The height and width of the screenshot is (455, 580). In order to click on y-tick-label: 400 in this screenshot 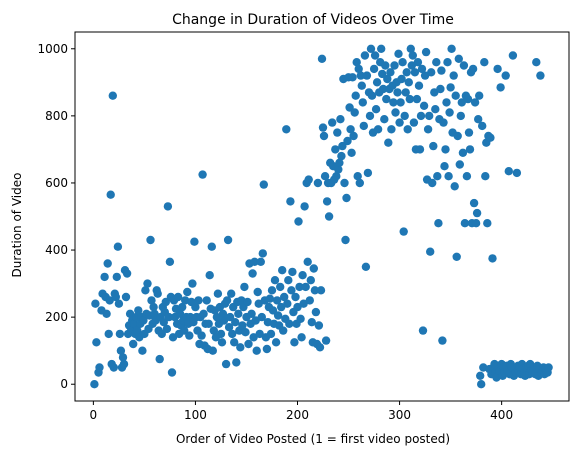, I will do `click(56, 250)`.